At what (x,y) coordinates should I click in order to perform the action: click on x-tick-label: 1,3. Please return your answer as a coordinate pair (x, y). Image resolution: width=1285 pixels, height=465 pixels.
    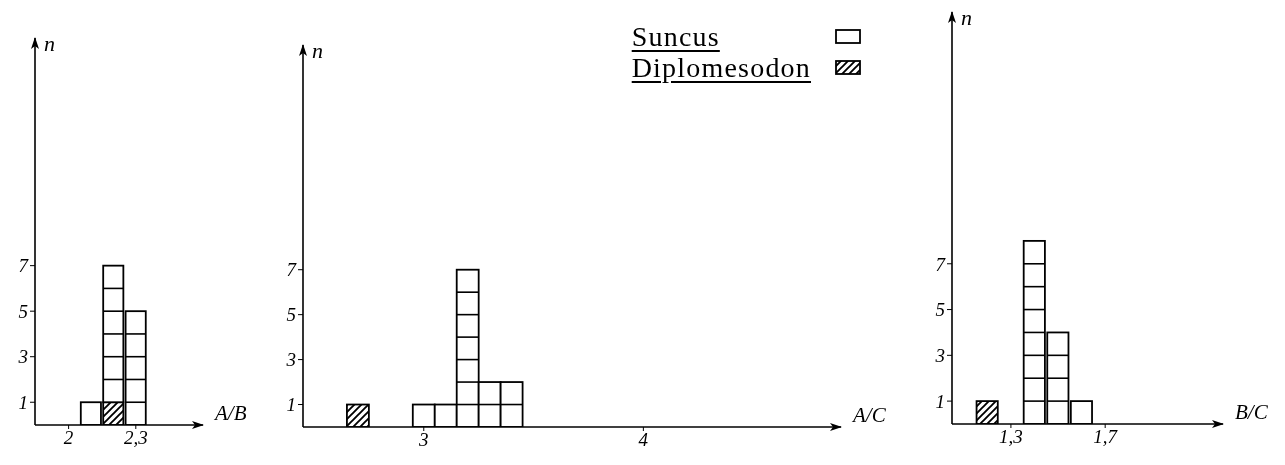
    Looking at the image, I should click on (1011, 437).